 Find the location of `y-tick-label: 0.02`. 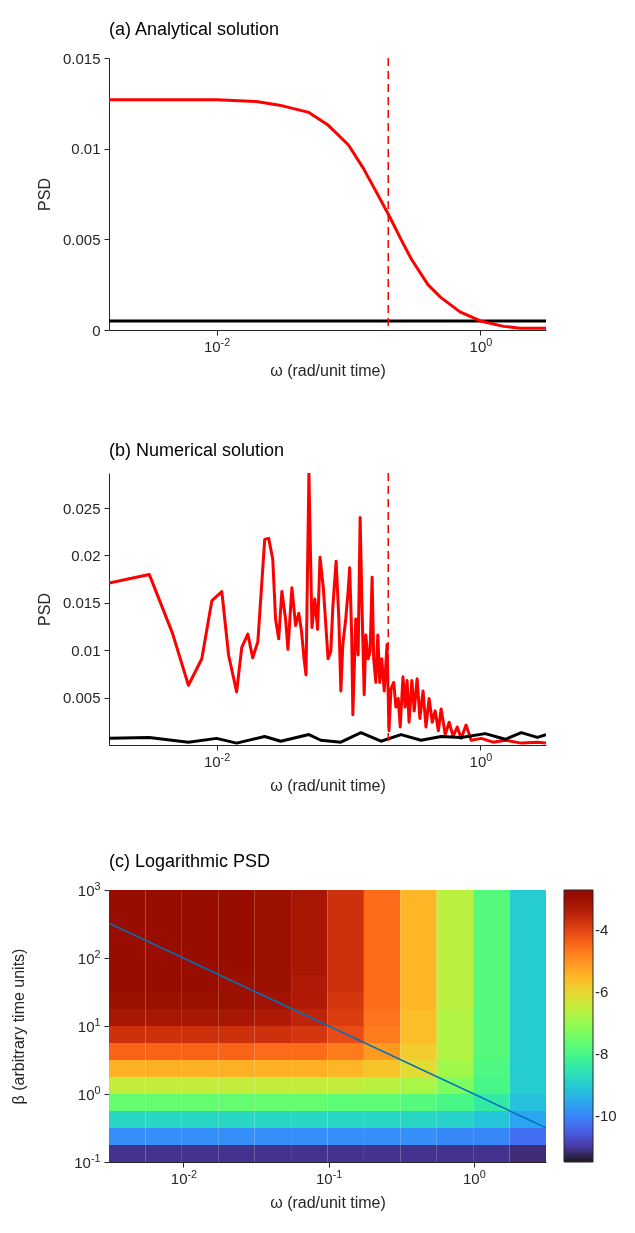

y-tick-label: 0.02 is located at coordinates (86, 555).